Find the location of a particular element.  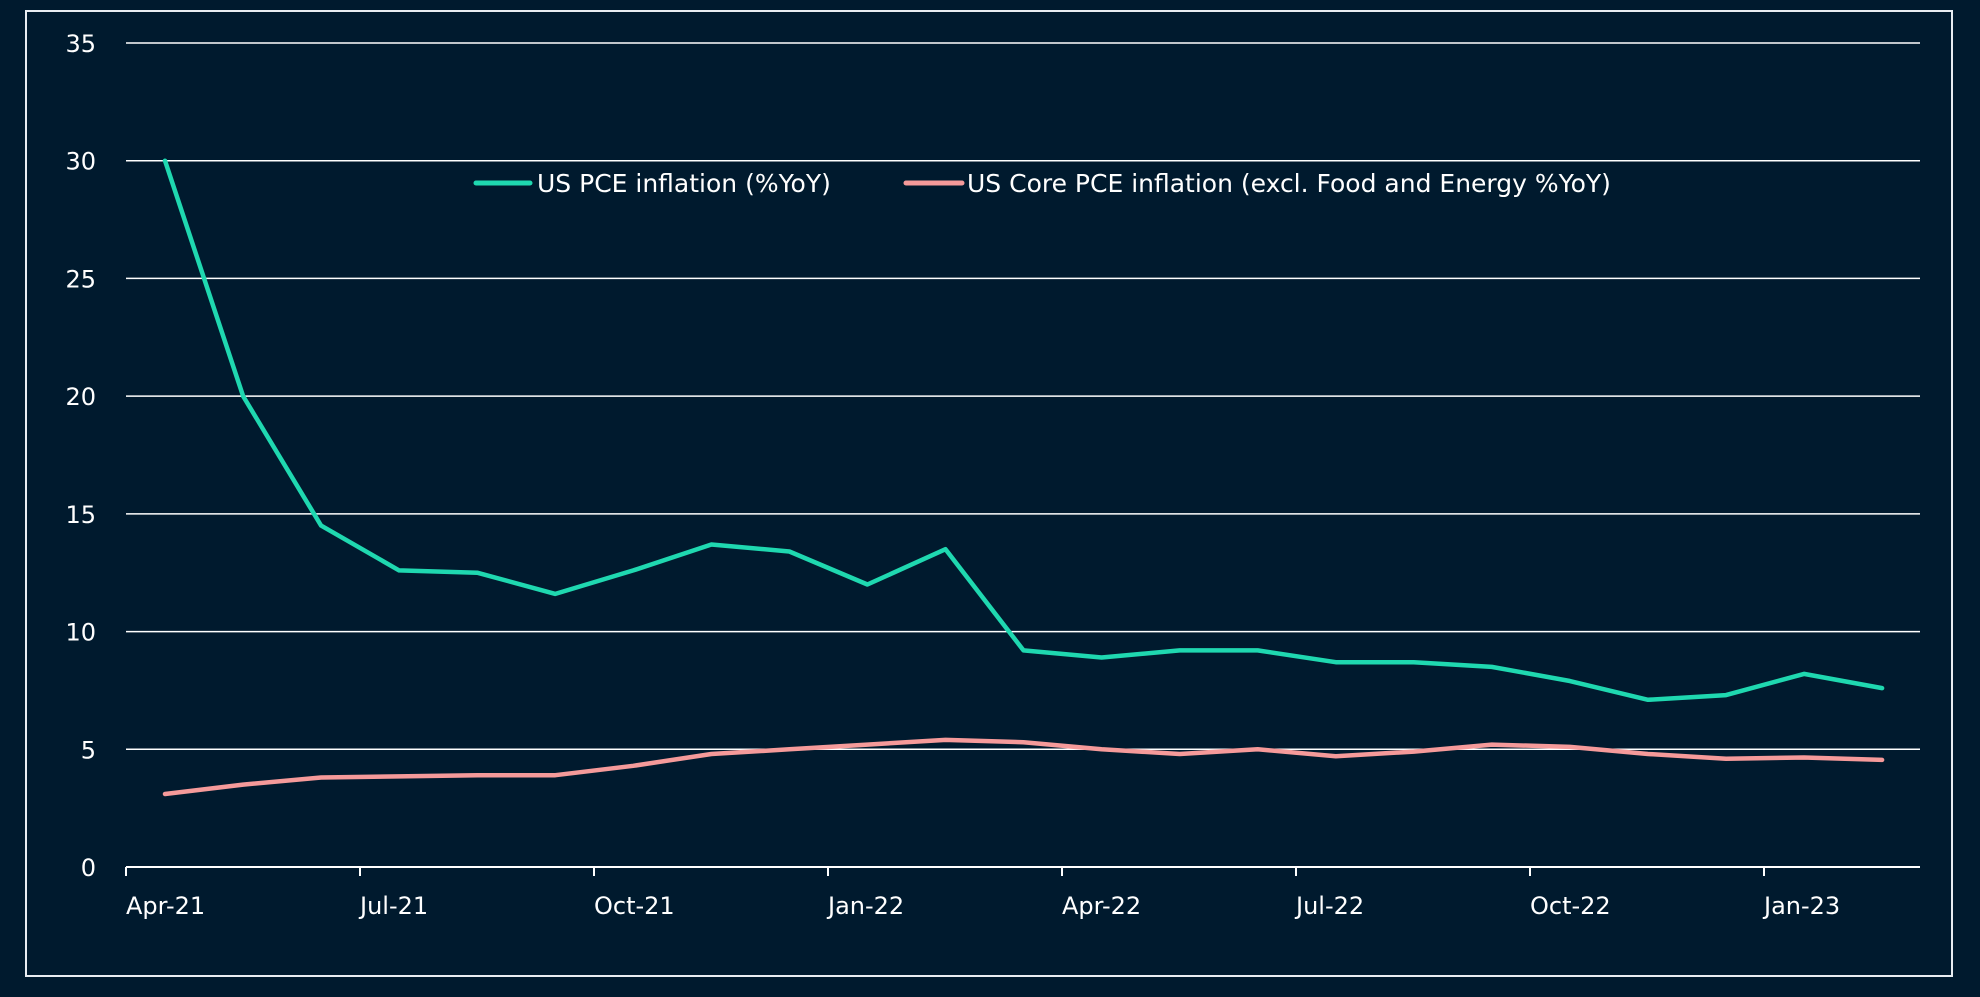

y-axis-tick-labels: 0 5 10 15 20 25 30 35 is located at coordinates (80, 456).